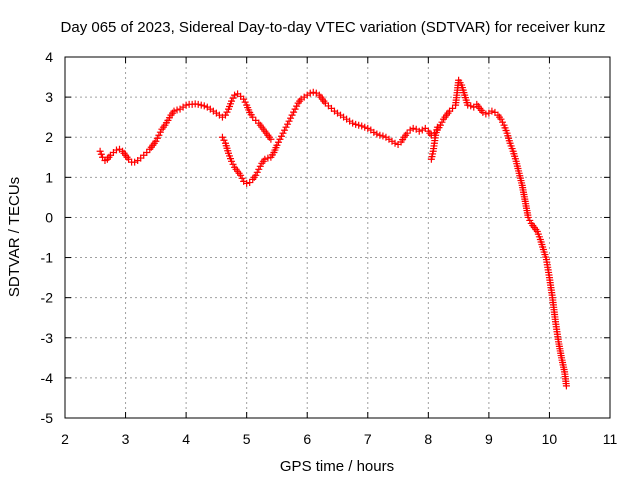 The width and height of the screenshot is (640, 480). What do you see at coordinates (489, 439) in the screenshot?
I see `x-tick-label: 9` at bounding box center [489, 439].